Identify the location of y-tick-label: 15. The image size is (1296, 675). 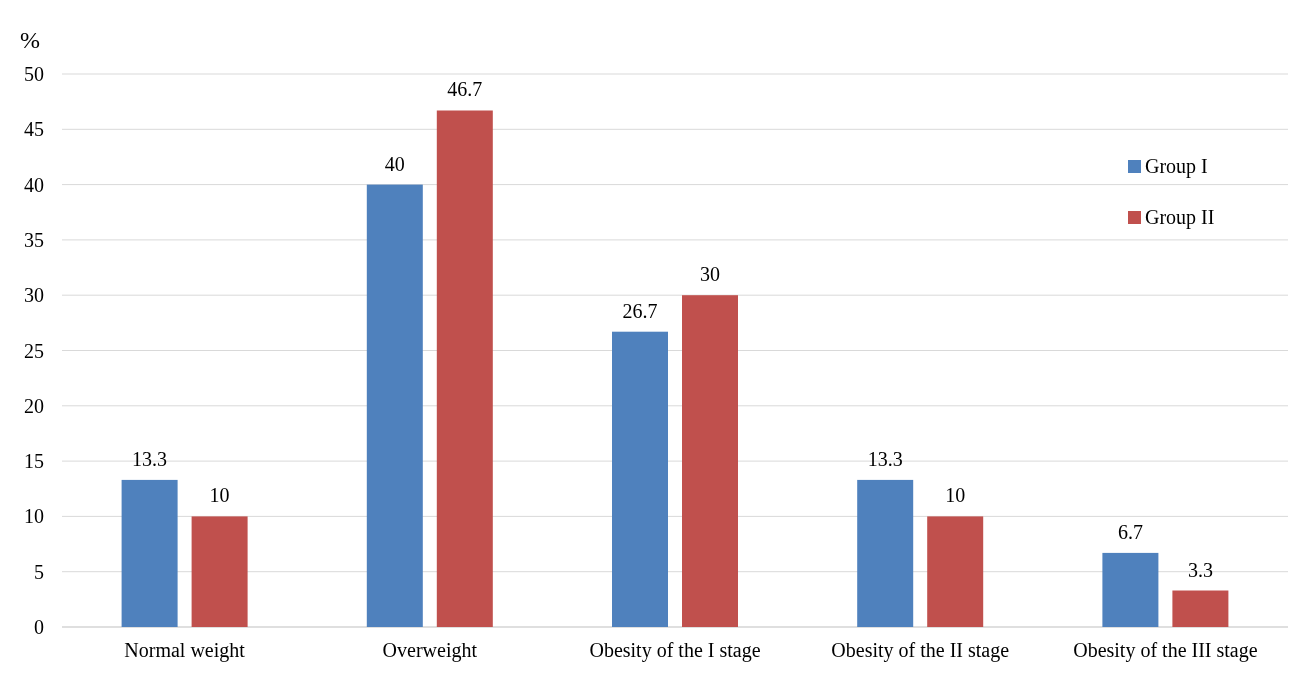
(34, 461).